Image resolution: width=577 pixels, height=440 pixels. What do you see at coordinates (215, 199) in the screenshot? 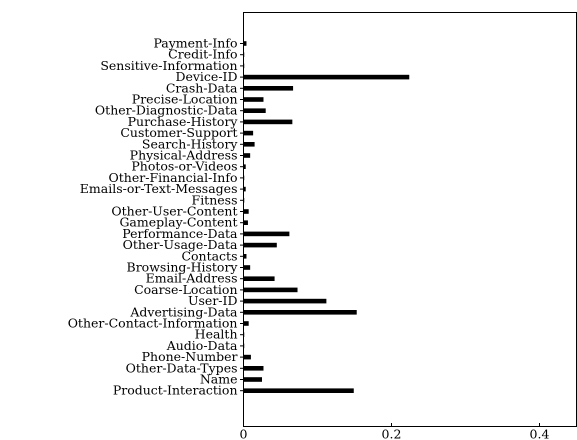
I see `category-label: Fitness` at bounding box center [215, 199].